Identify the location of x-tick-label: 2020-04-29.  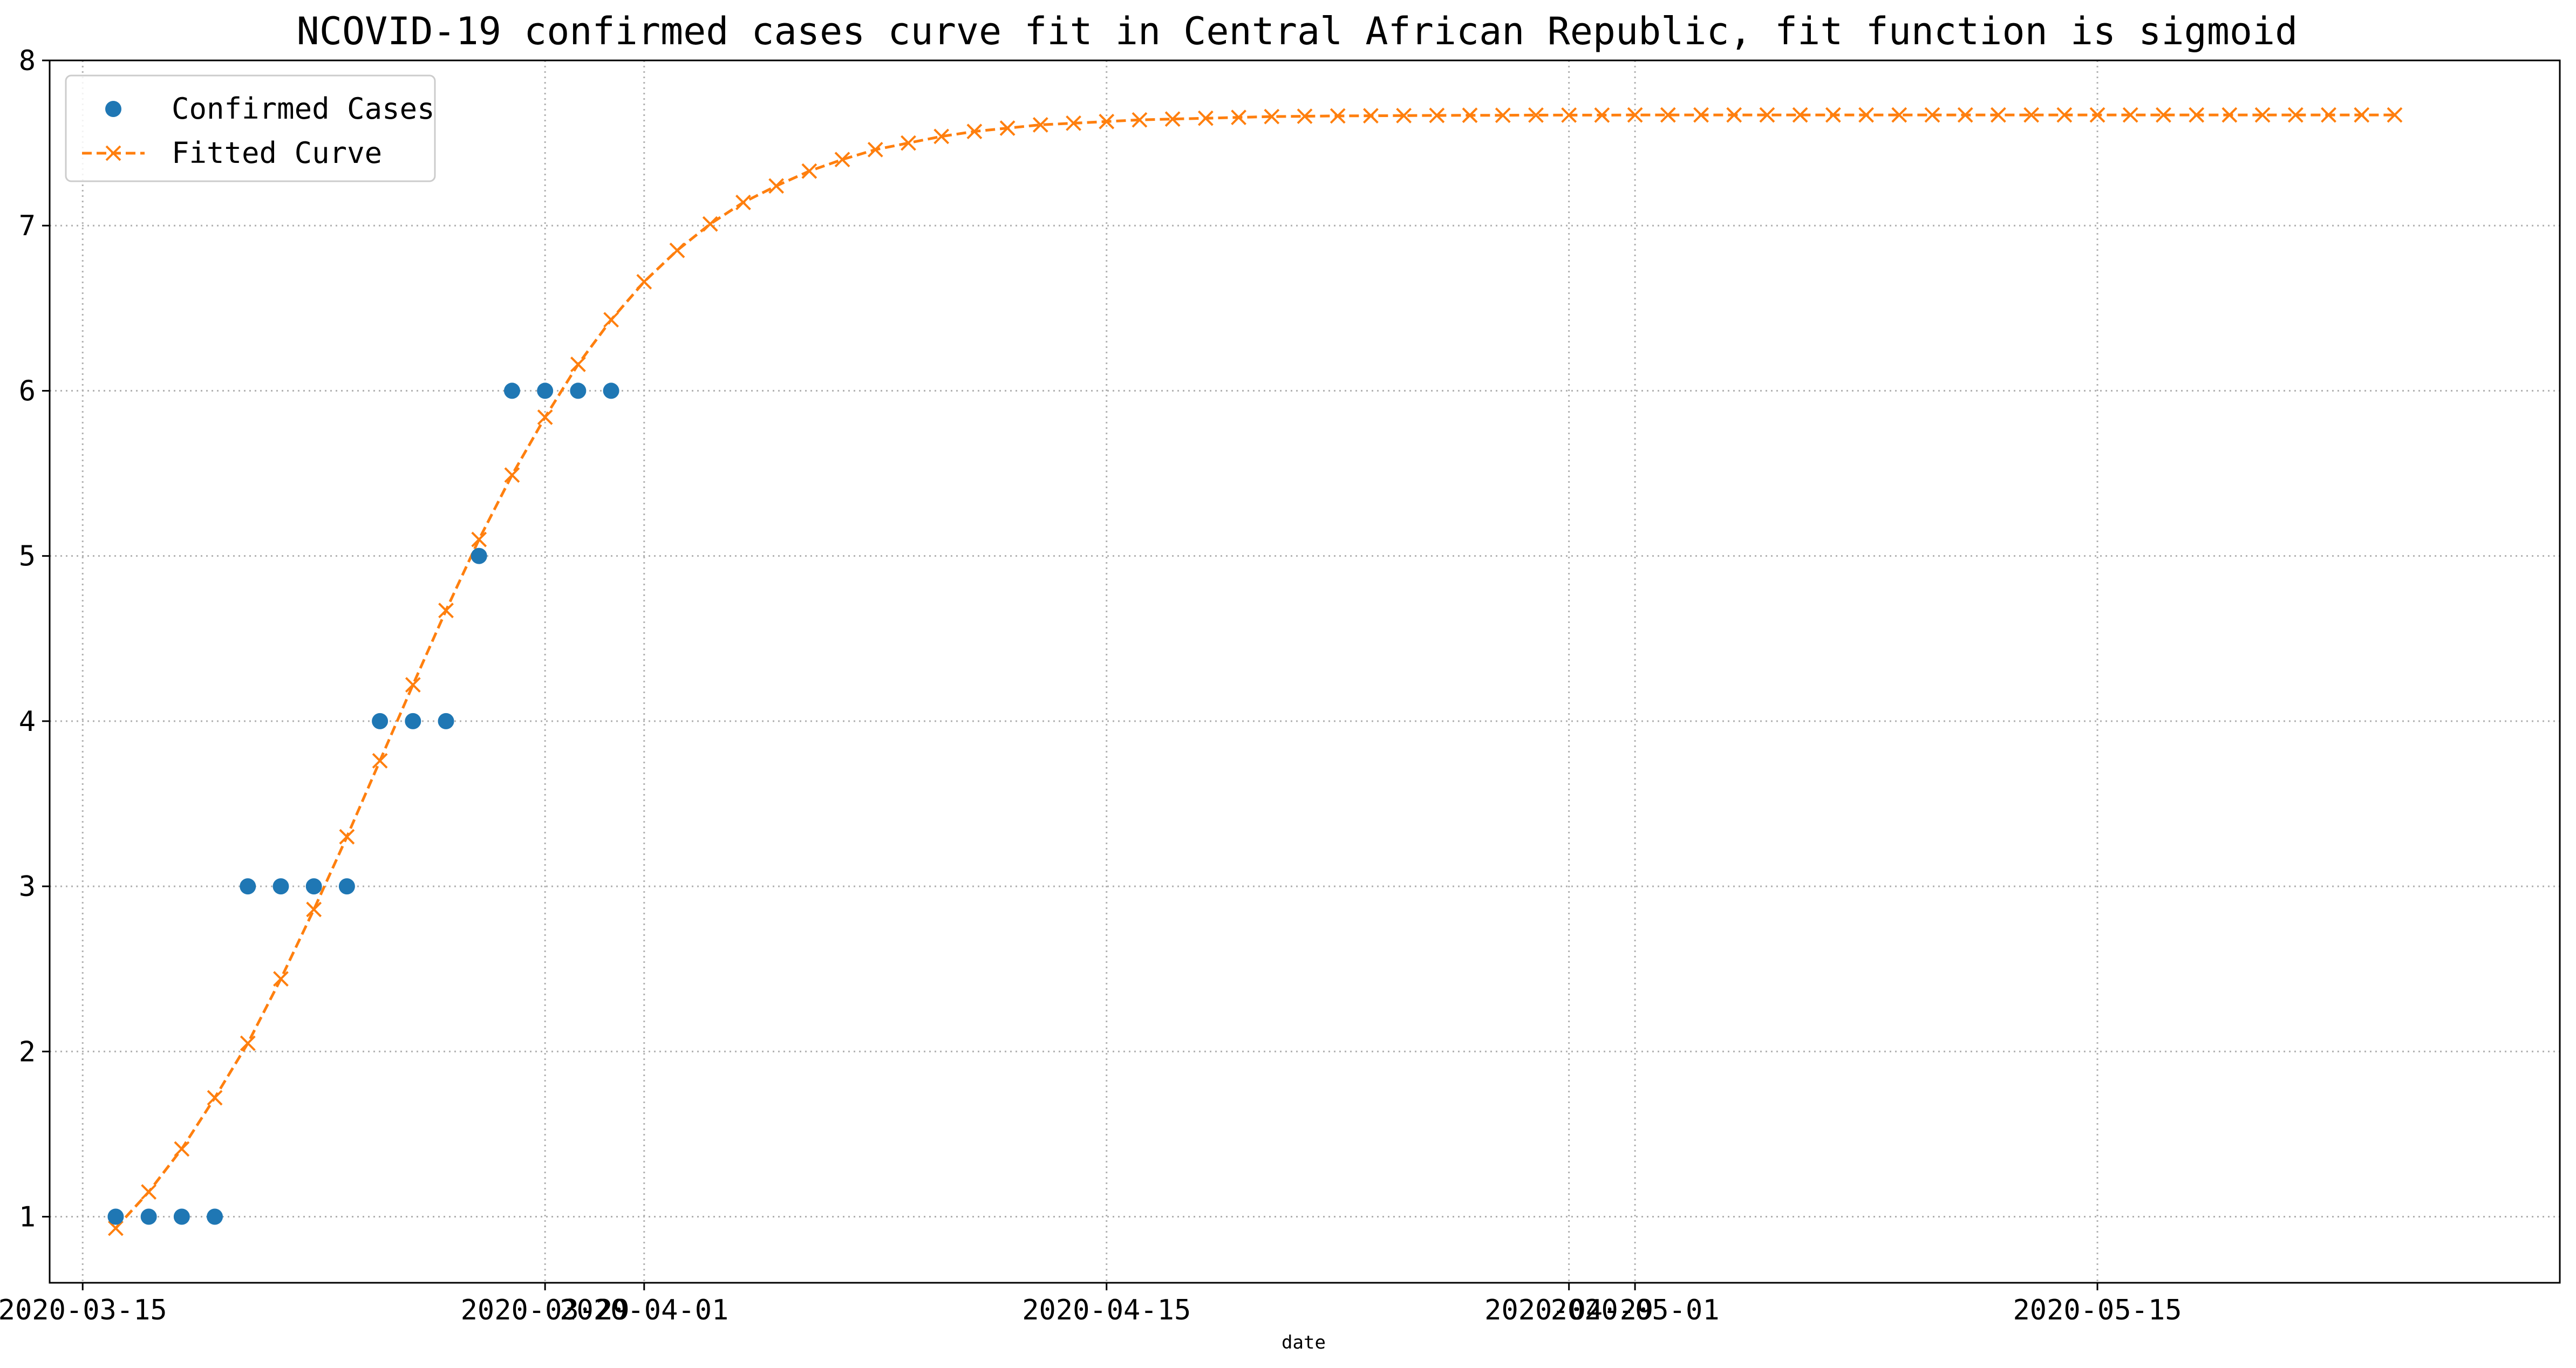
(1568, 1310).